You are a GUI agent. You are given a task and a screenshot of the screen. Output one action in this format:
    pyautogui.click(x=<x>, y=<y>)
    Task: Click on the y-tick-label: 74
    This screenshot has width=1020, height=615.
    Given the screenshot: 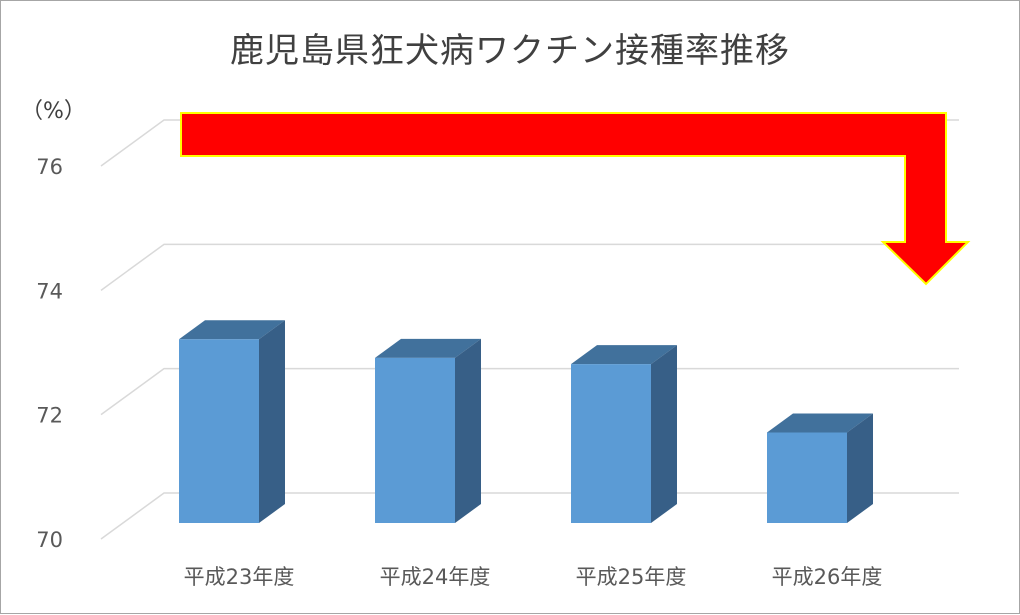 What is the action you would take?
    pyautogui.click(x=49, y=291)
    